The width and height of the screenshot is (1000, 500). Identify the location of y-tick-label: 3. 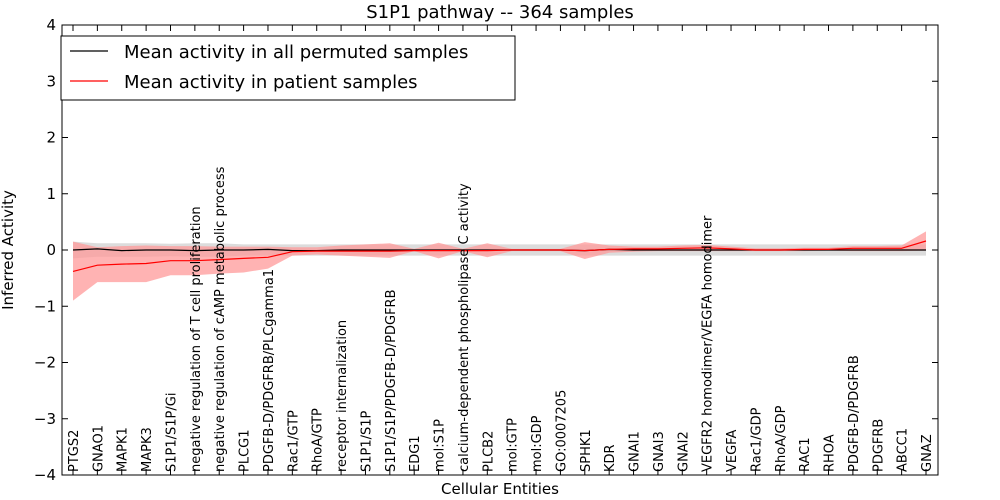
(51, 81).